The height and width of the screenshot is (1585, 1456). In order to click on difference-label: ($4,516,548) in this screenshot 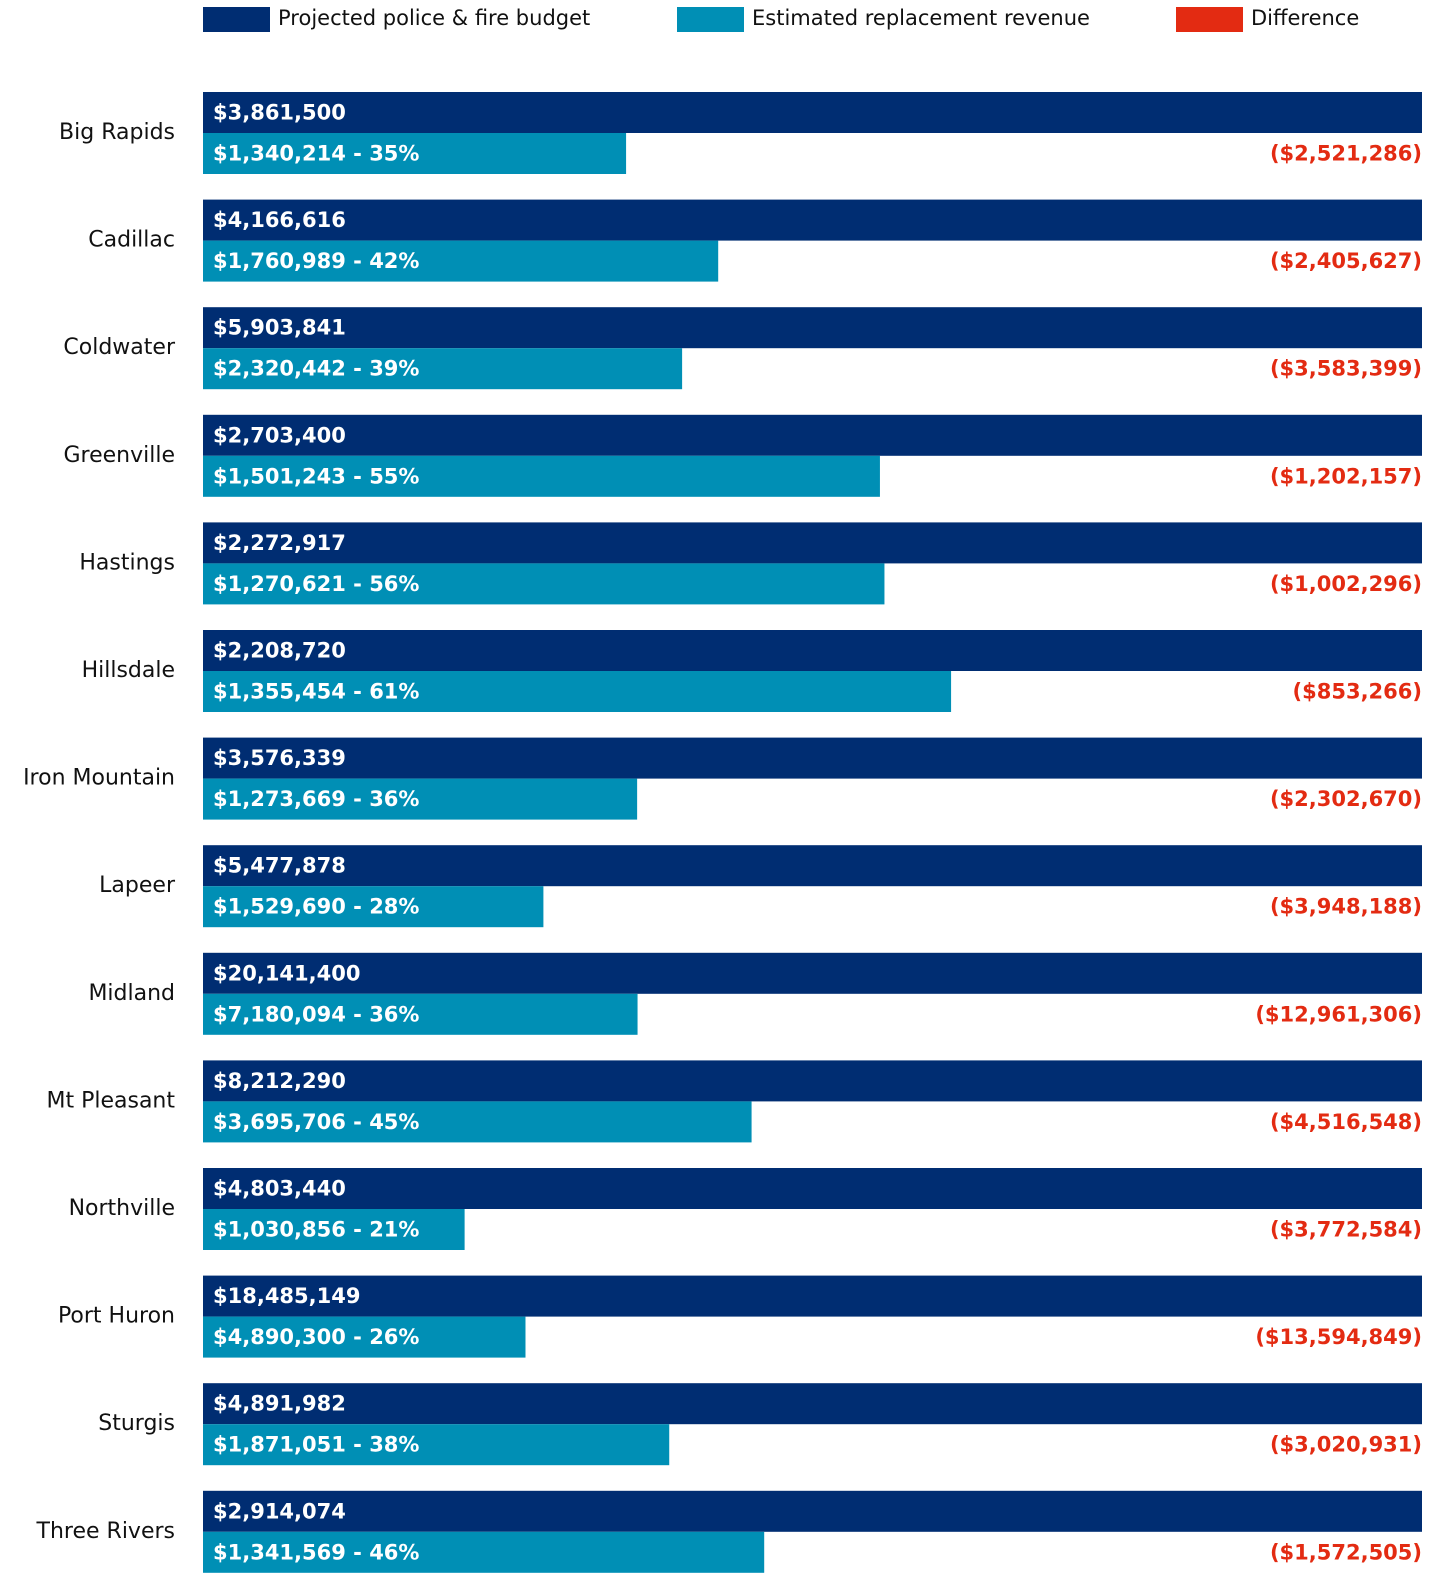, I will do `click(1346, 1122)`.